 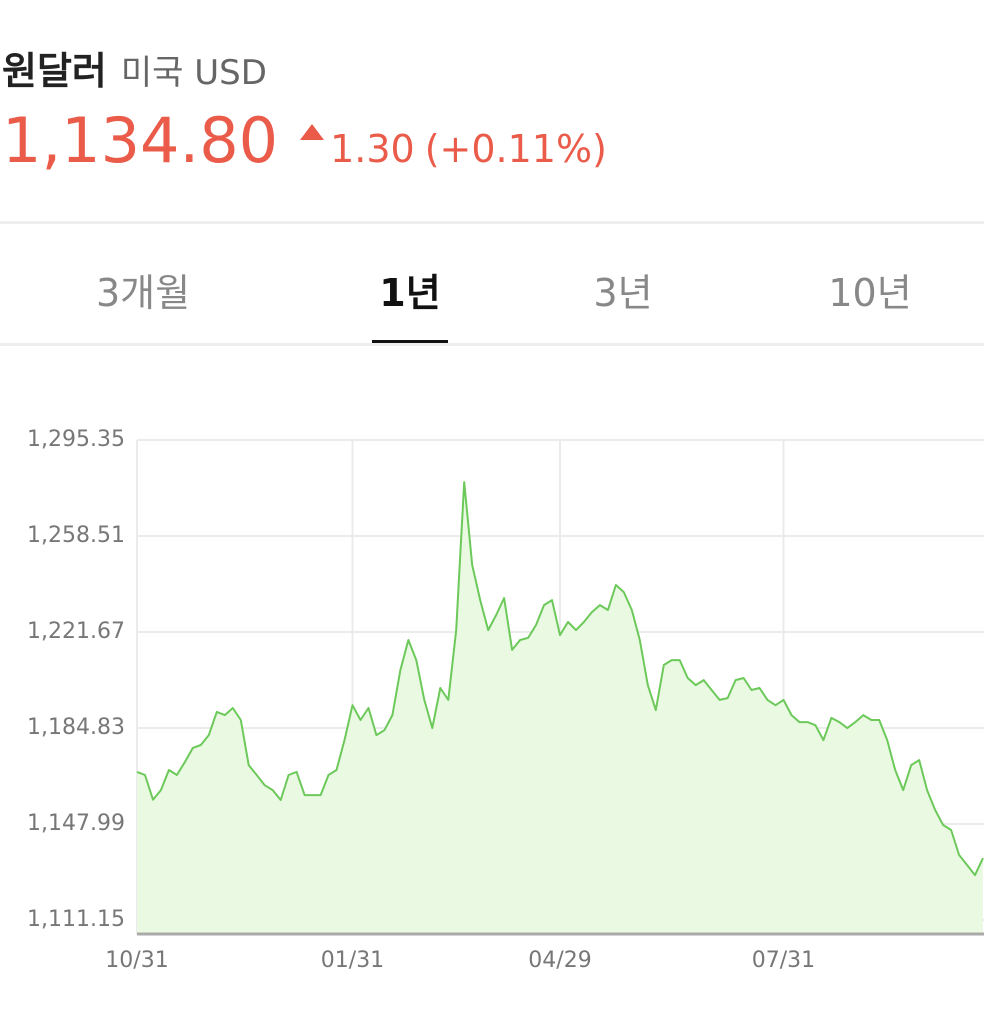 I want to click on x-tick-label: 07/31, so click(x=783, y=960).